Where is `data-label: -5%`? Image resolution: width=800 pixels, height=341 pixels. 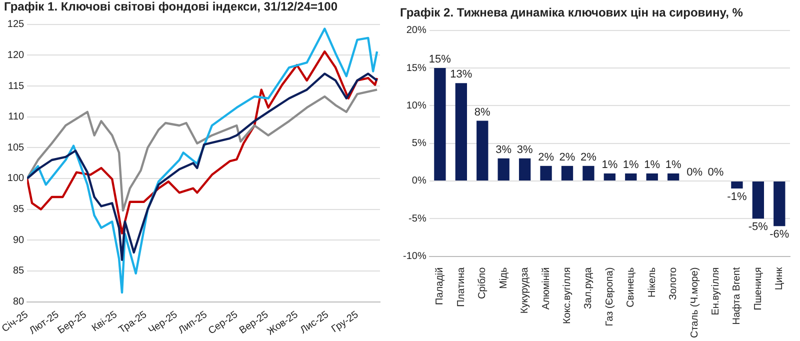 data-label: -5% is located at coordinates (758, 227).